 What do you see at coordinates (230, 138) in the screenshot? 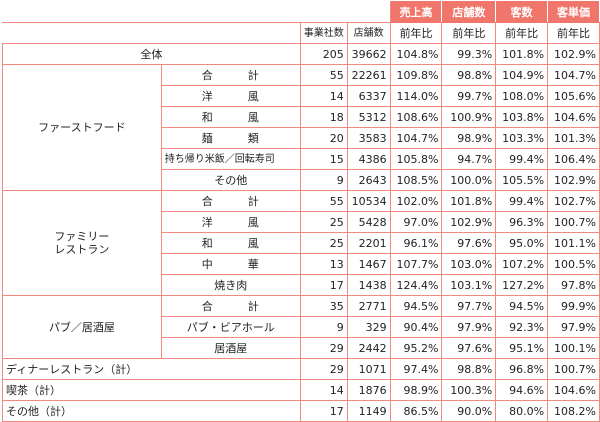
I see `row-label: 麺 類` at bounding box center [230, 138].